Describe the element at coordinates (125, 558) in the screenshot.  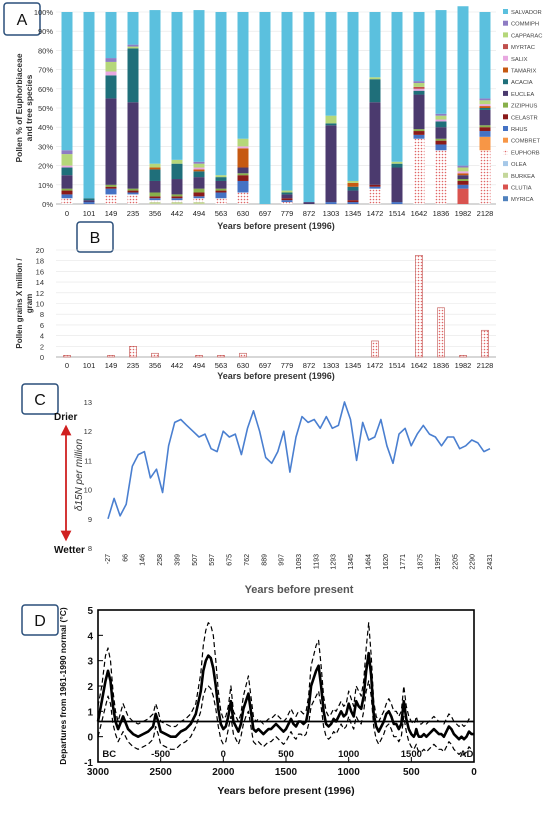
I see `x-tick-c: 66` at that location.